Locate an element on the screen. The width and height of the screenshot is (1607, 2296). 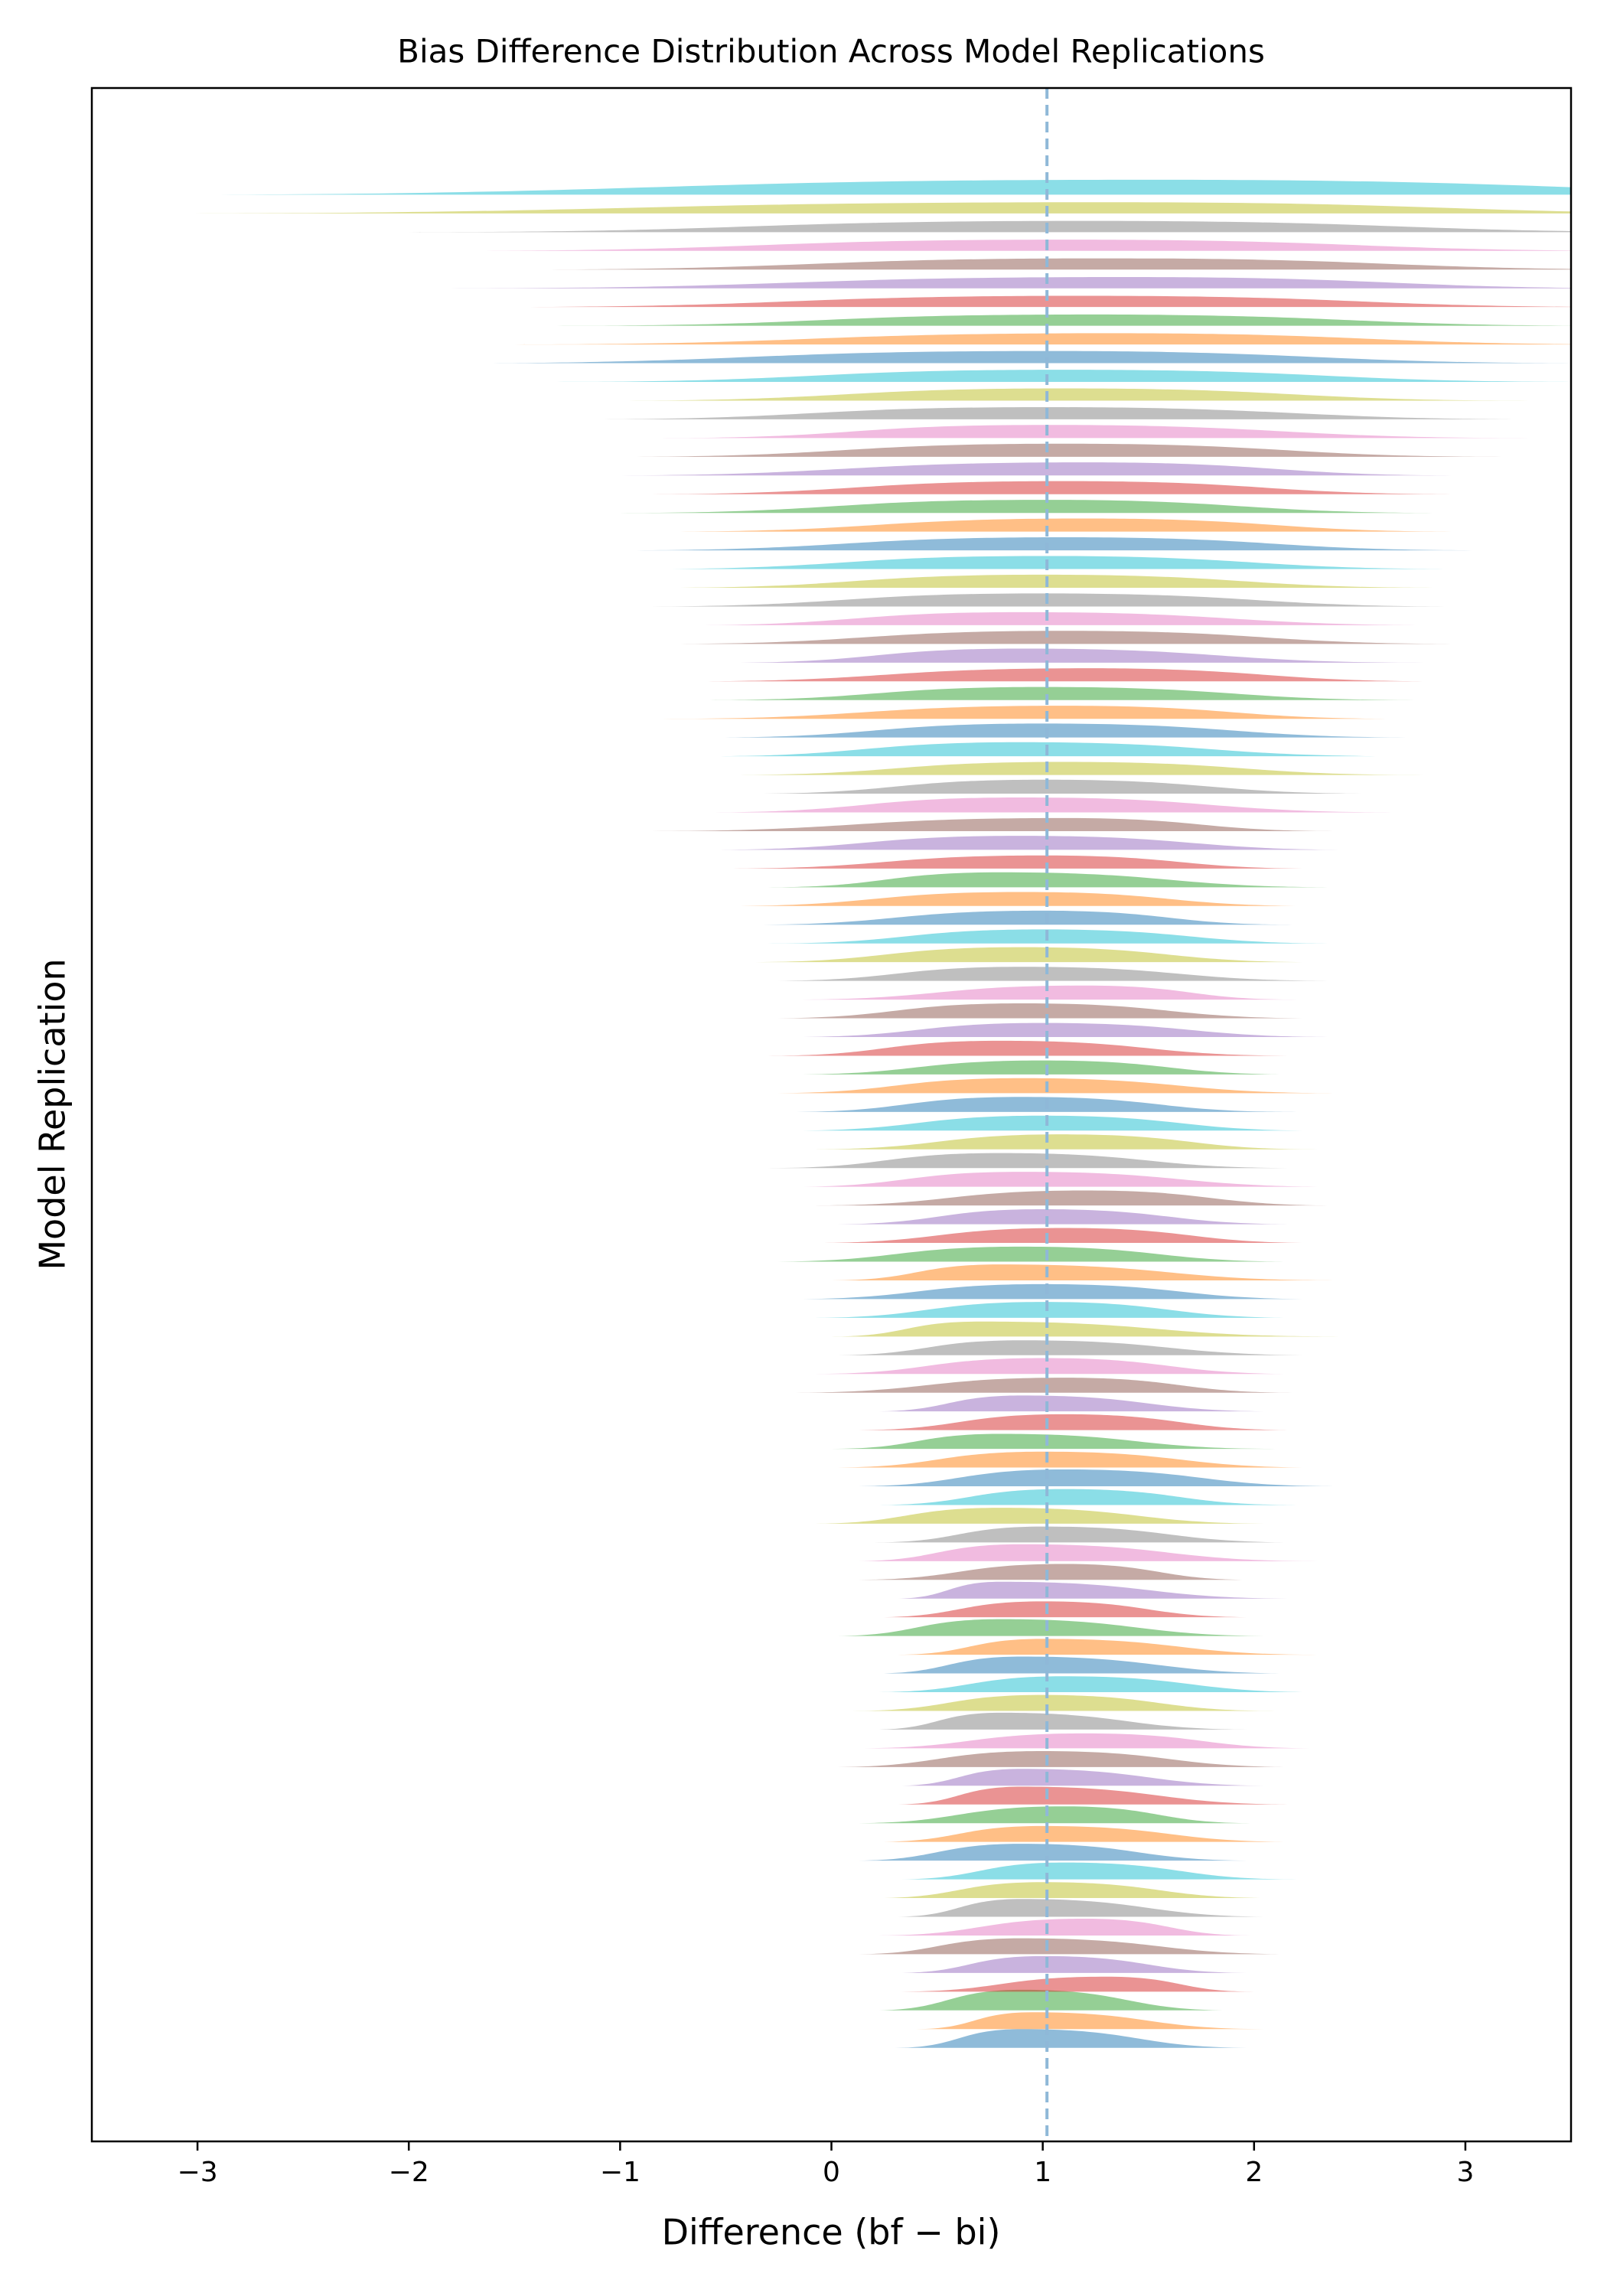
y-axis-label: Model Replication is located at coordinates (53, 1114).